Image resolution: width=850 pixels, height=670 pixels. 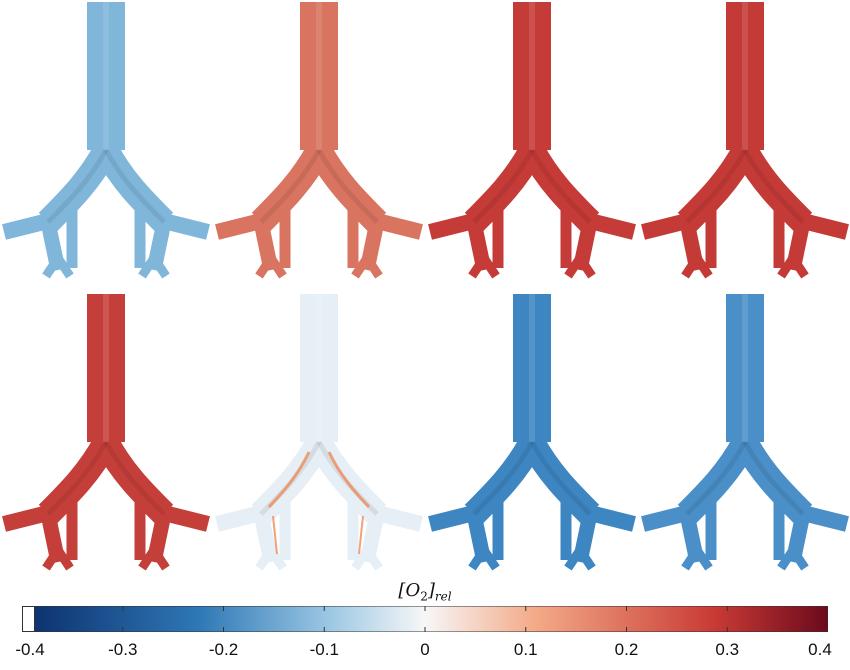 I want to click on airway-panel-r1c4, so click(x=744, y=145).